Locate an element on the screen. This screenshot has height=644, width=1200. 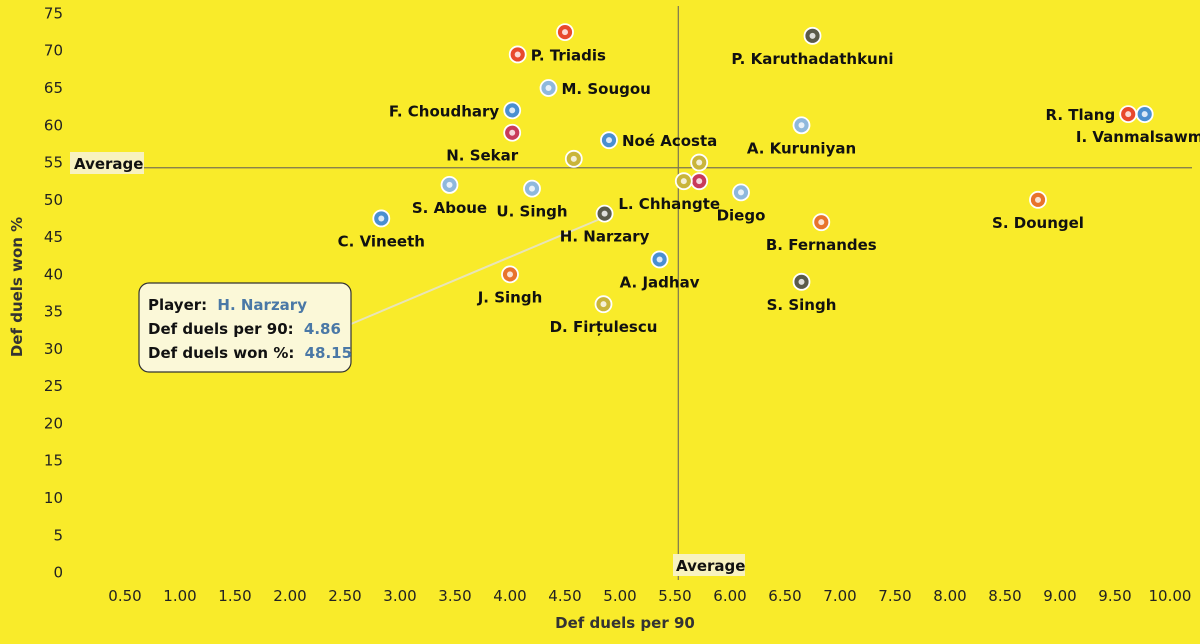
point-label: H. Narzary is located at coordinates (605, 237).